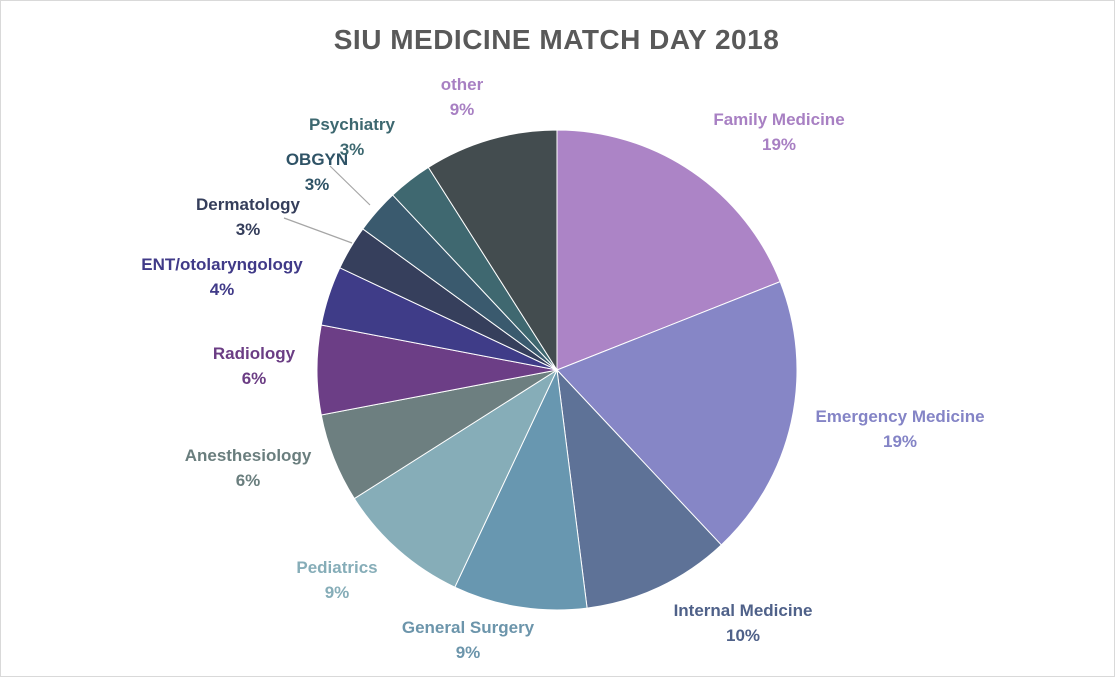  Describe the element at coordinates (317, 159) in the screenshot. I see `slice-category-label: OBGYN` at that location.